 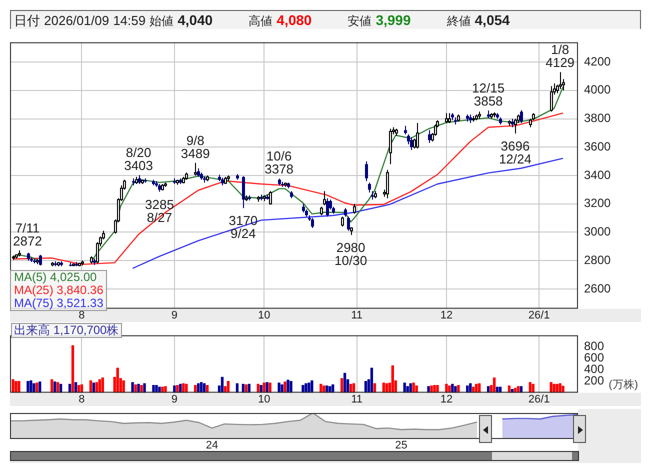 I want to click on y-tick-label: 2800, so click(x=598, y=259).